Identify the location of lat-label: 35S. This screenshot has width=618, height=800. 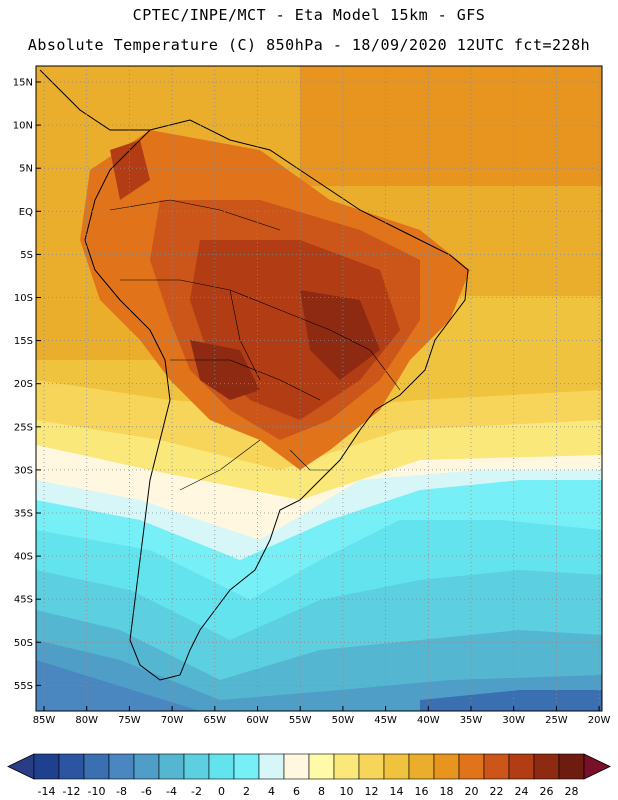
(23, 514).